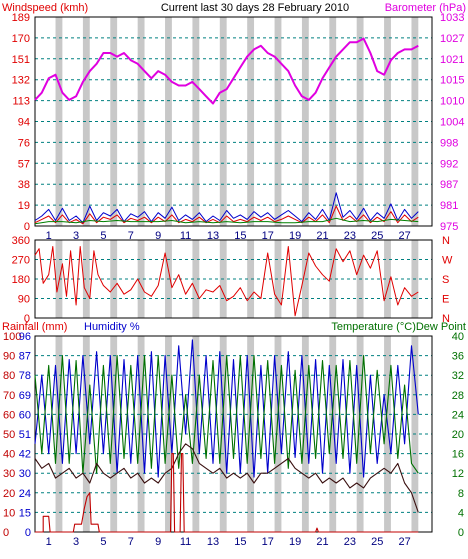  What do you see at coordinates (9, 474) in the screenshot?
I see `rain-tick-label: 30` at bounding box center [9, 474].